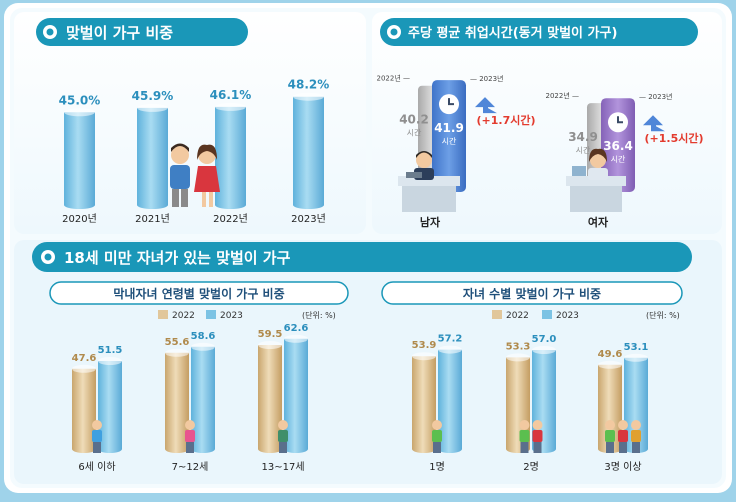 Image resolution: width=736 pixels, height=502 pixels. What do you see at coordinates (80, 100) in the screenshot?
I see `data-label: 45.0%` at bounding box center [80, 100].